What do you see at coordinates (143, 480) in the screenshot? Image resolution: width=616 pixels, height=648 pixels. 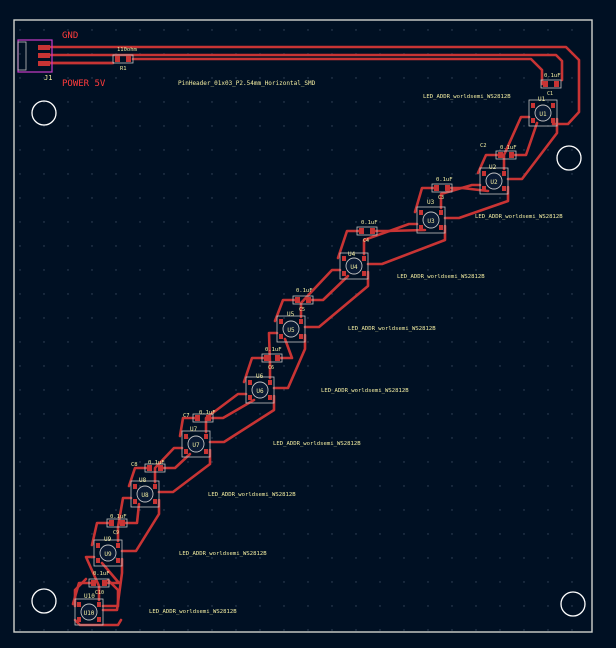 I see `led-ref-label: U8` at bounding box center [143, 480].